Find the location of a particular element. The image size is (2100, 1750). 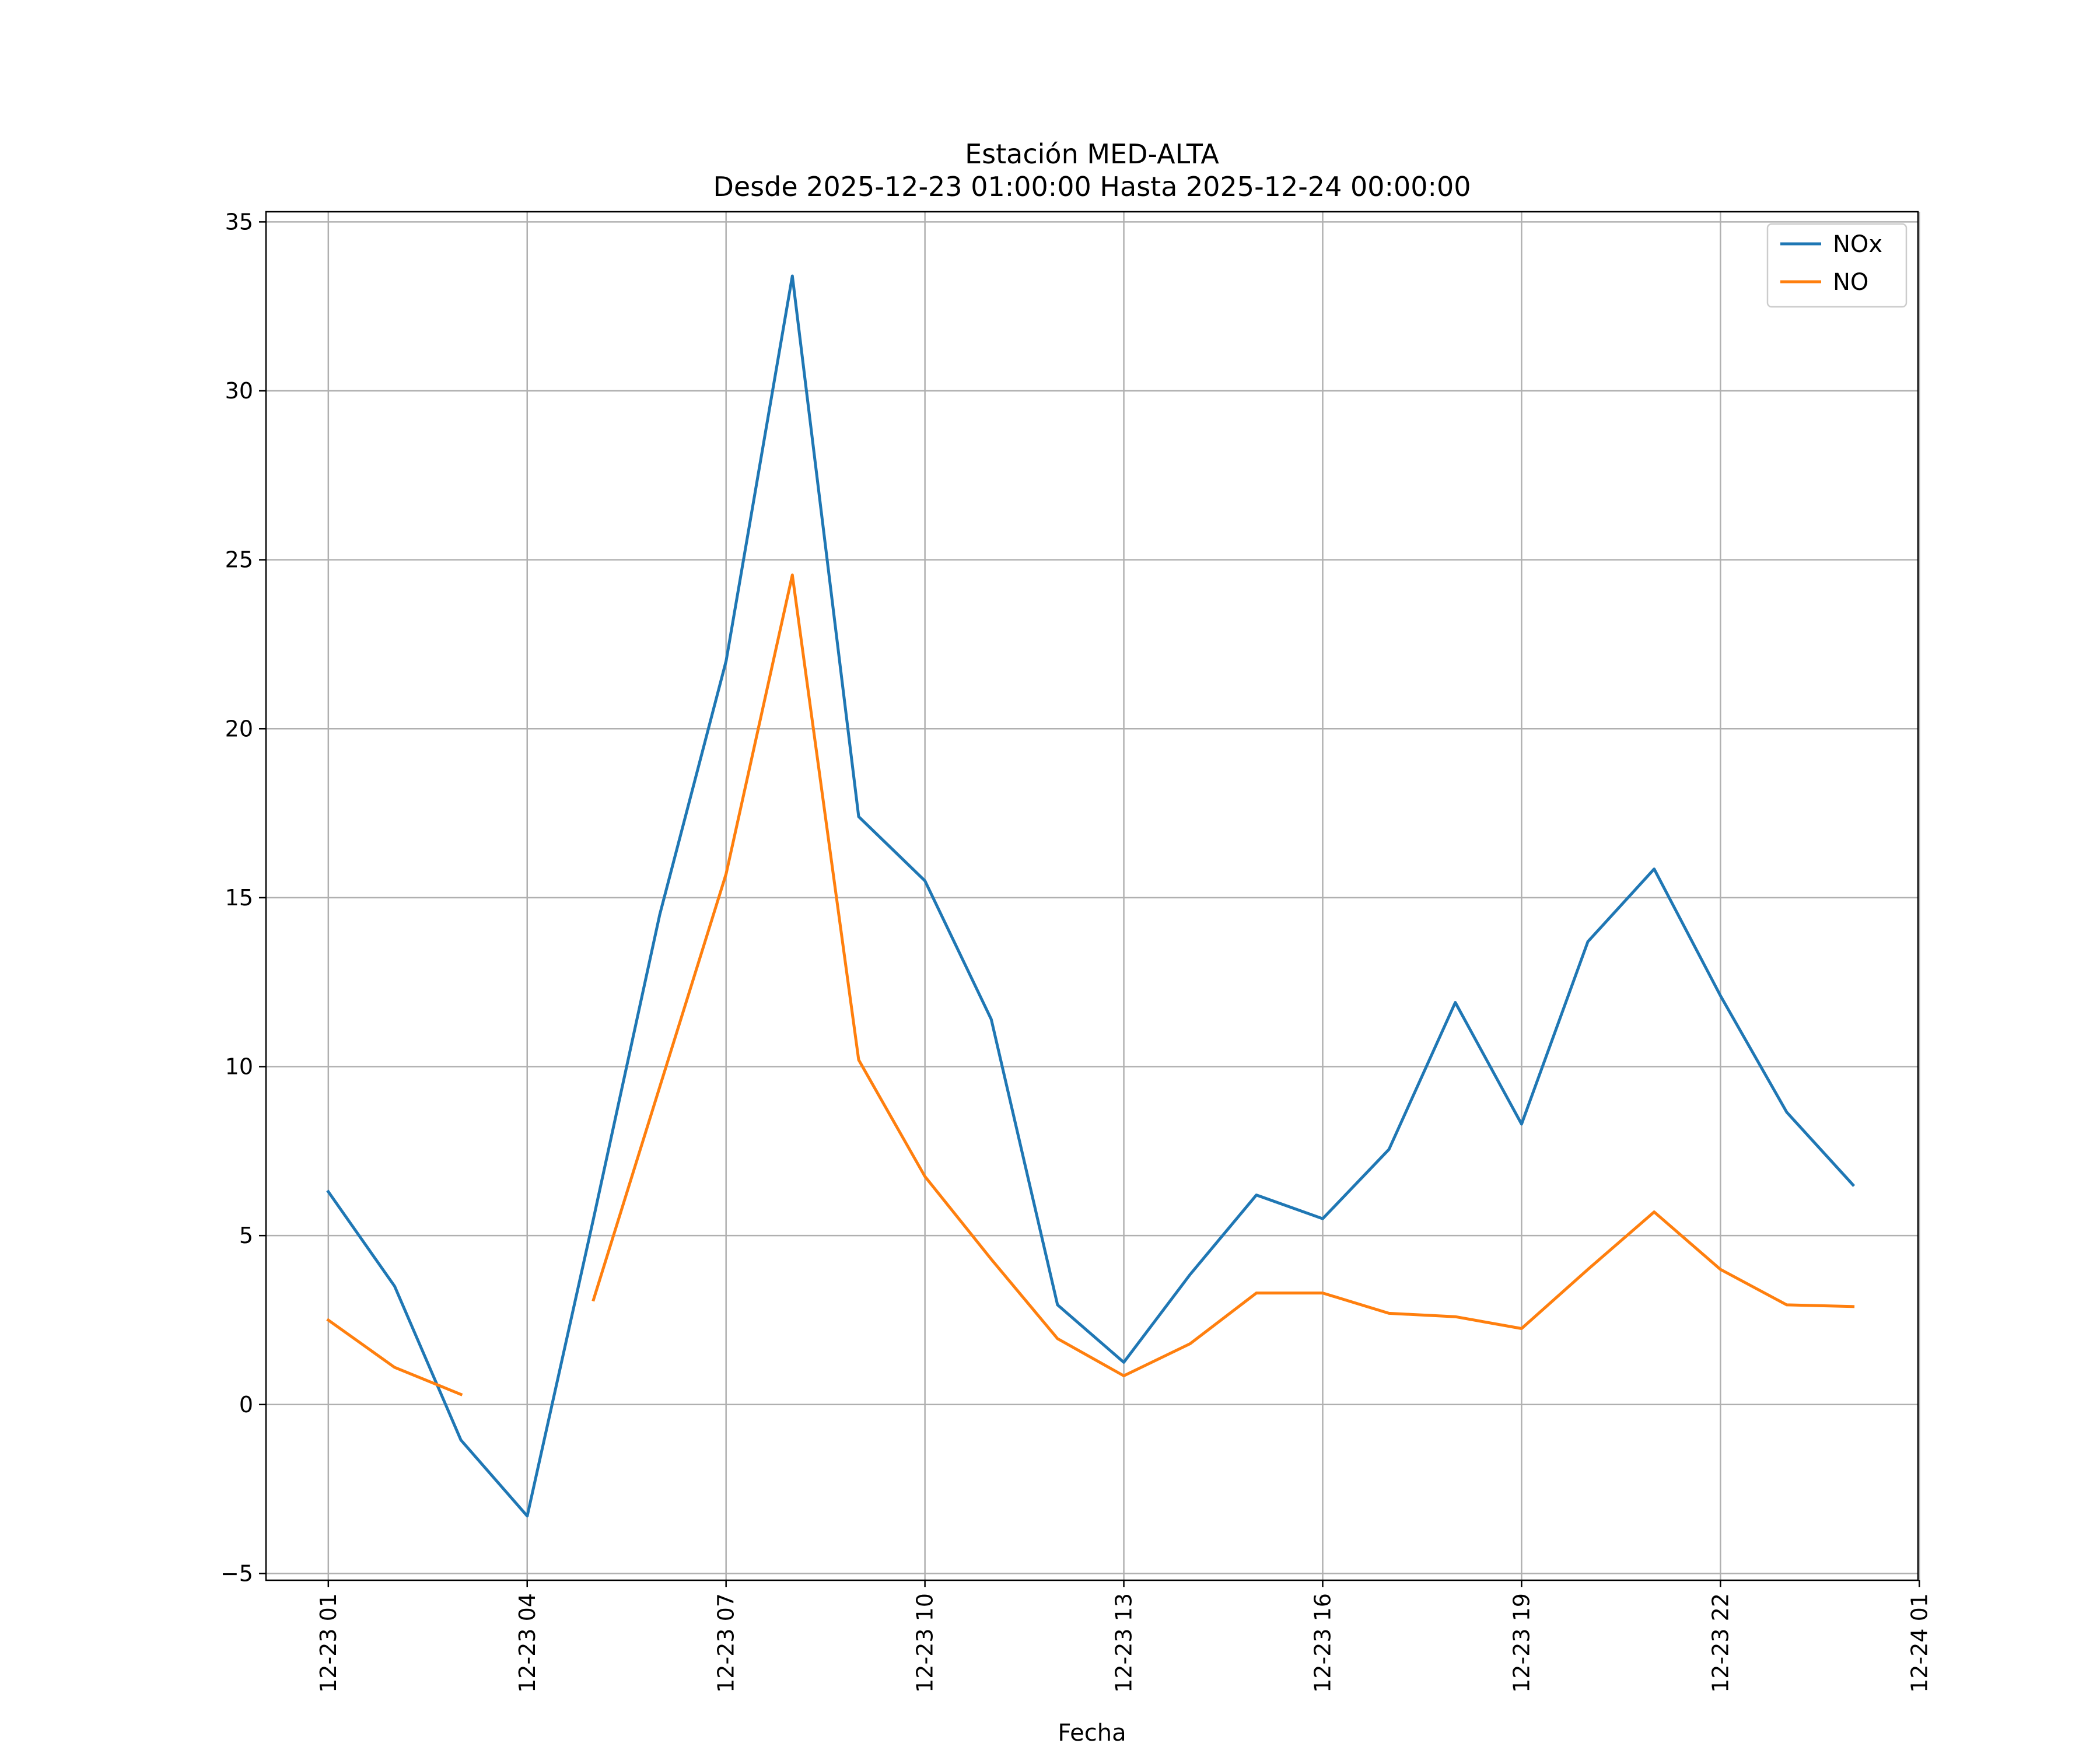

y-tick-label: 10 is located at coordinates (239, 1067).